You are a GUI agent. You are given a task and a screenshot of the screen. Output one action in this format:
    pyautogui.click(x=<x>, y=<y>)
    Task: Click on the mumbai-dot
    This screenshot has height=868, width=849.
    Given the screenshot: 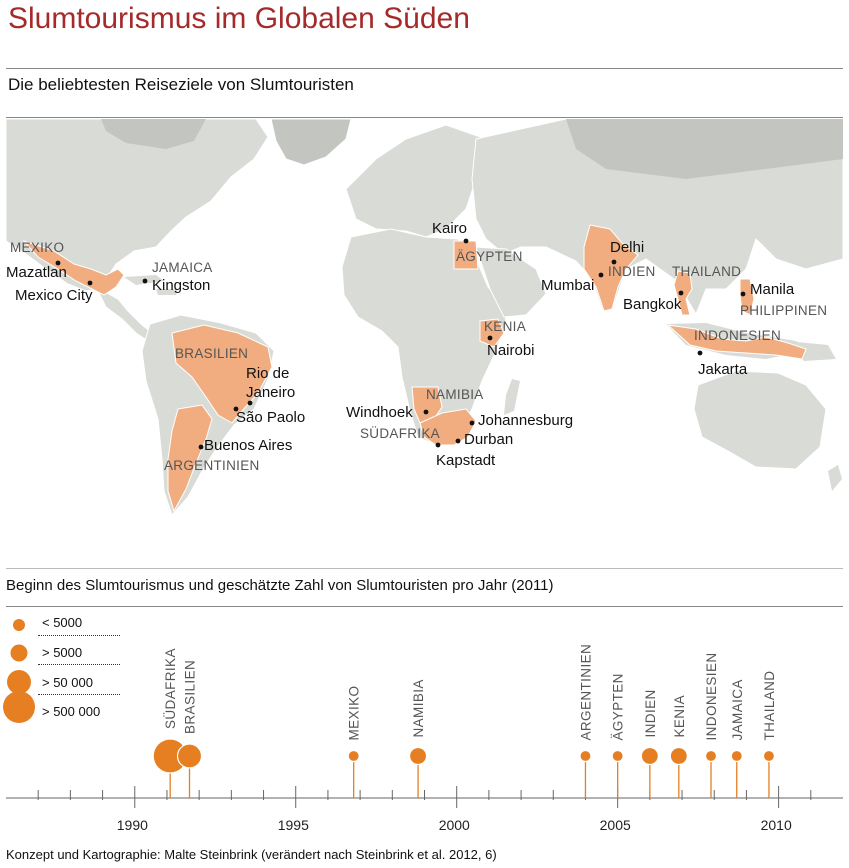 What is the action you would take?
    pyautogui.click(x=601, y=275)
    